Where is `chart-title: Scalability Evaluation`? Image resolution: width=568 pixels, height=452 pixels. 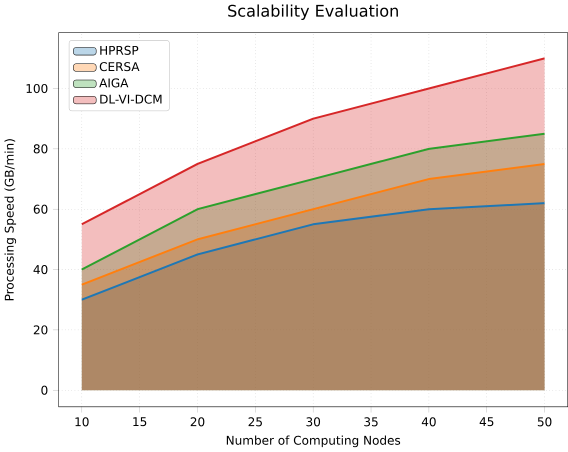 chart-title: Scalability Evaluation is located at coordinates (313, 12).